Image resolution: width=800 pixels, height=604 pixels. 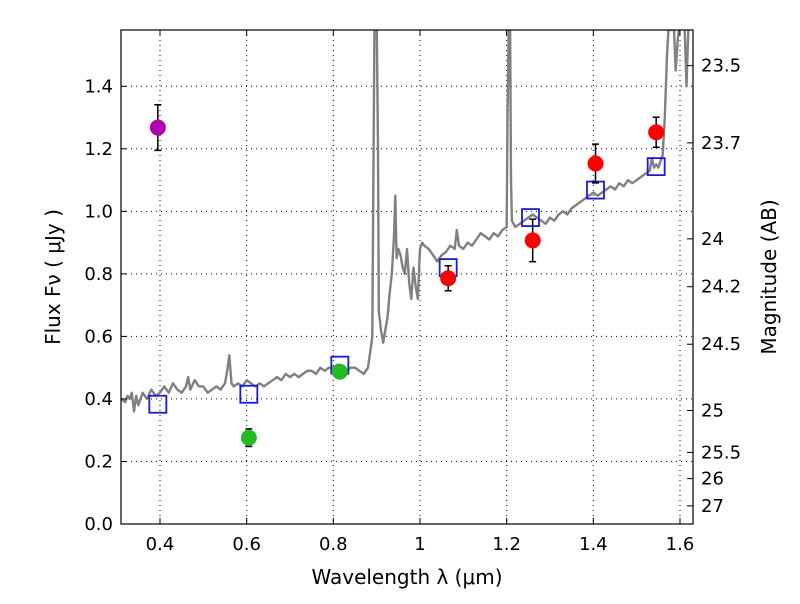 I want to click on x-tick-label: 0.4, so click(x=160, y=544).